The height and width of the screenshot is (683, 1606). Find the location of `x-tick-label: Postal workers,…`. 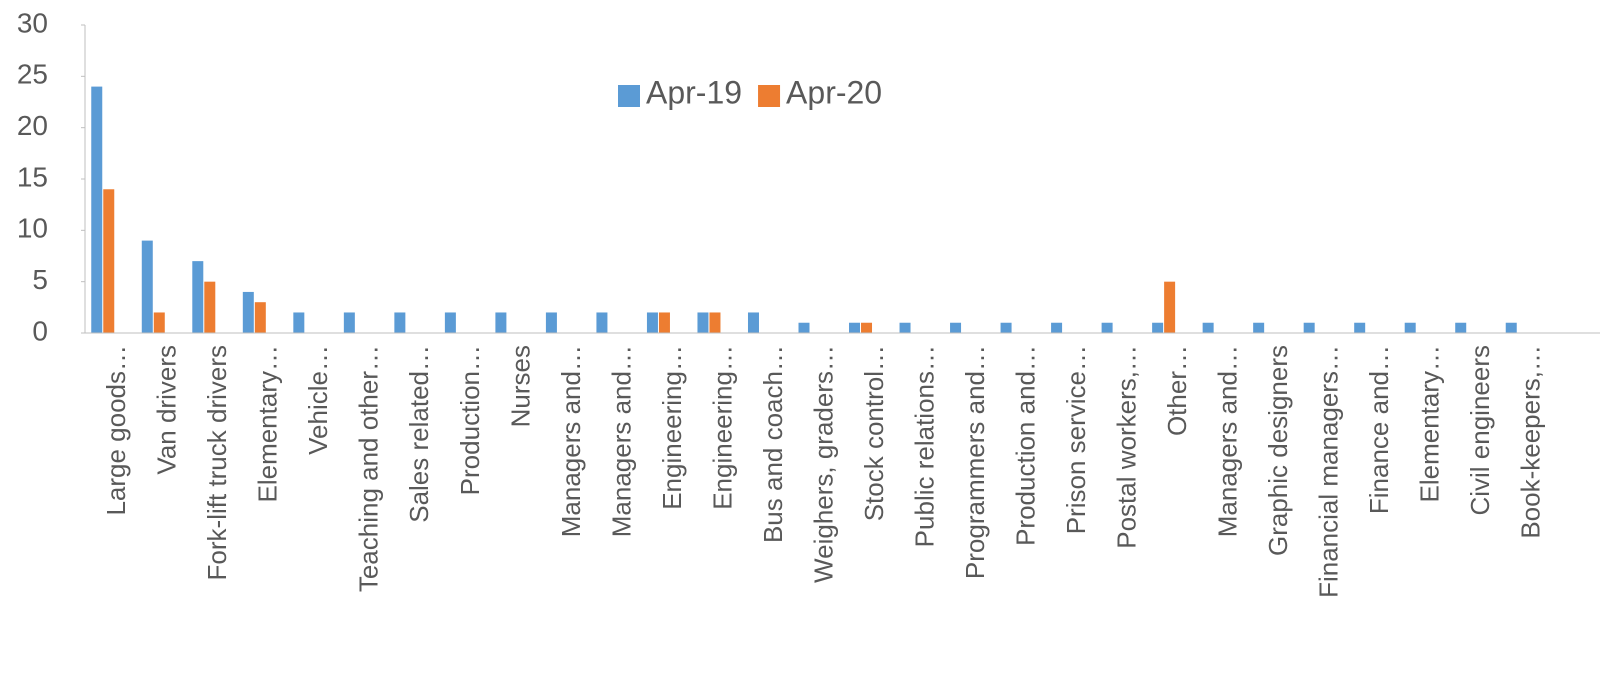

x-tick-label: Postal workers,… is located at coordinates (1126, 447).